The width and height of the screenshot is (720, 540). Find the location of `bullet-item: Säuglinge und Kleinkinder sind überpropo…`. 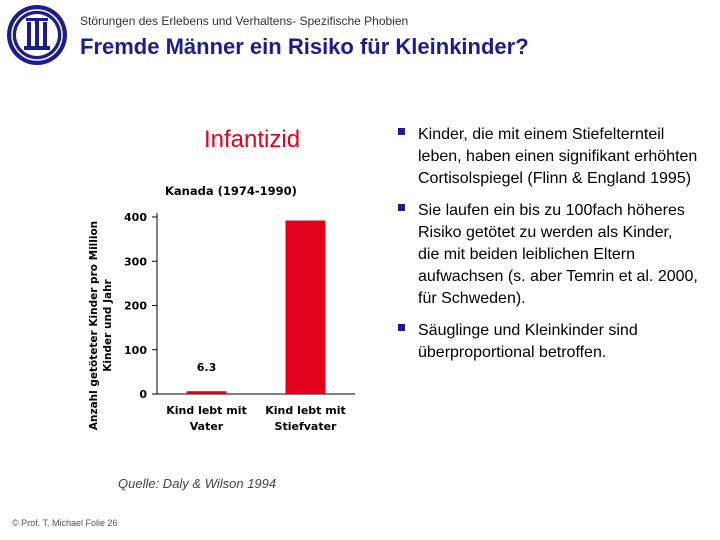

bullet-item: Säuglinge und Kleinkinder sind überpropo… is located at coordinates (548, 342).